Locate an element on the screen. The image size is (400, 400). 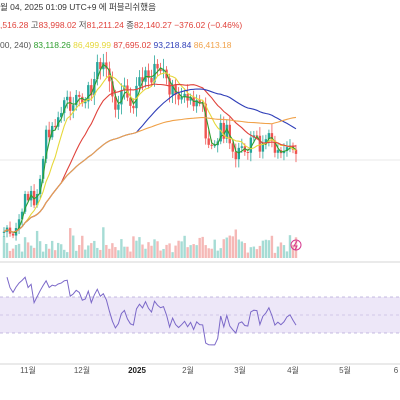
rsi-line is located at coordinates (151, 311).